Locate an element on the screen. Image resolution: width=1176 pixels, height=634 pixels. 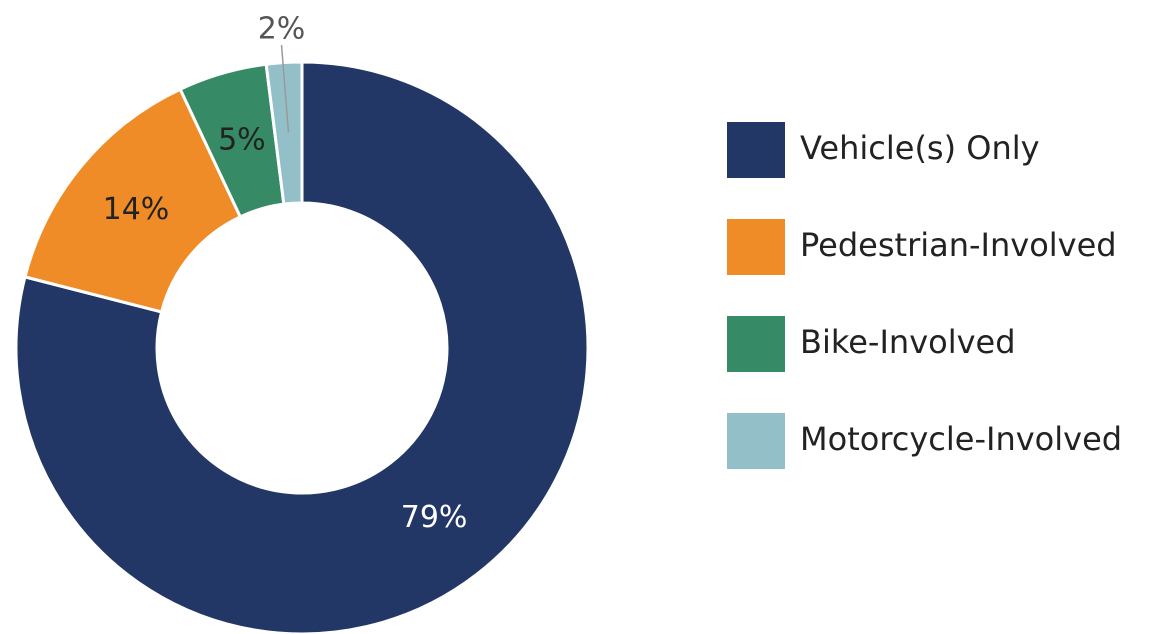
legend-label: Motorcycle-Involved is located at coordinates (961, 439).